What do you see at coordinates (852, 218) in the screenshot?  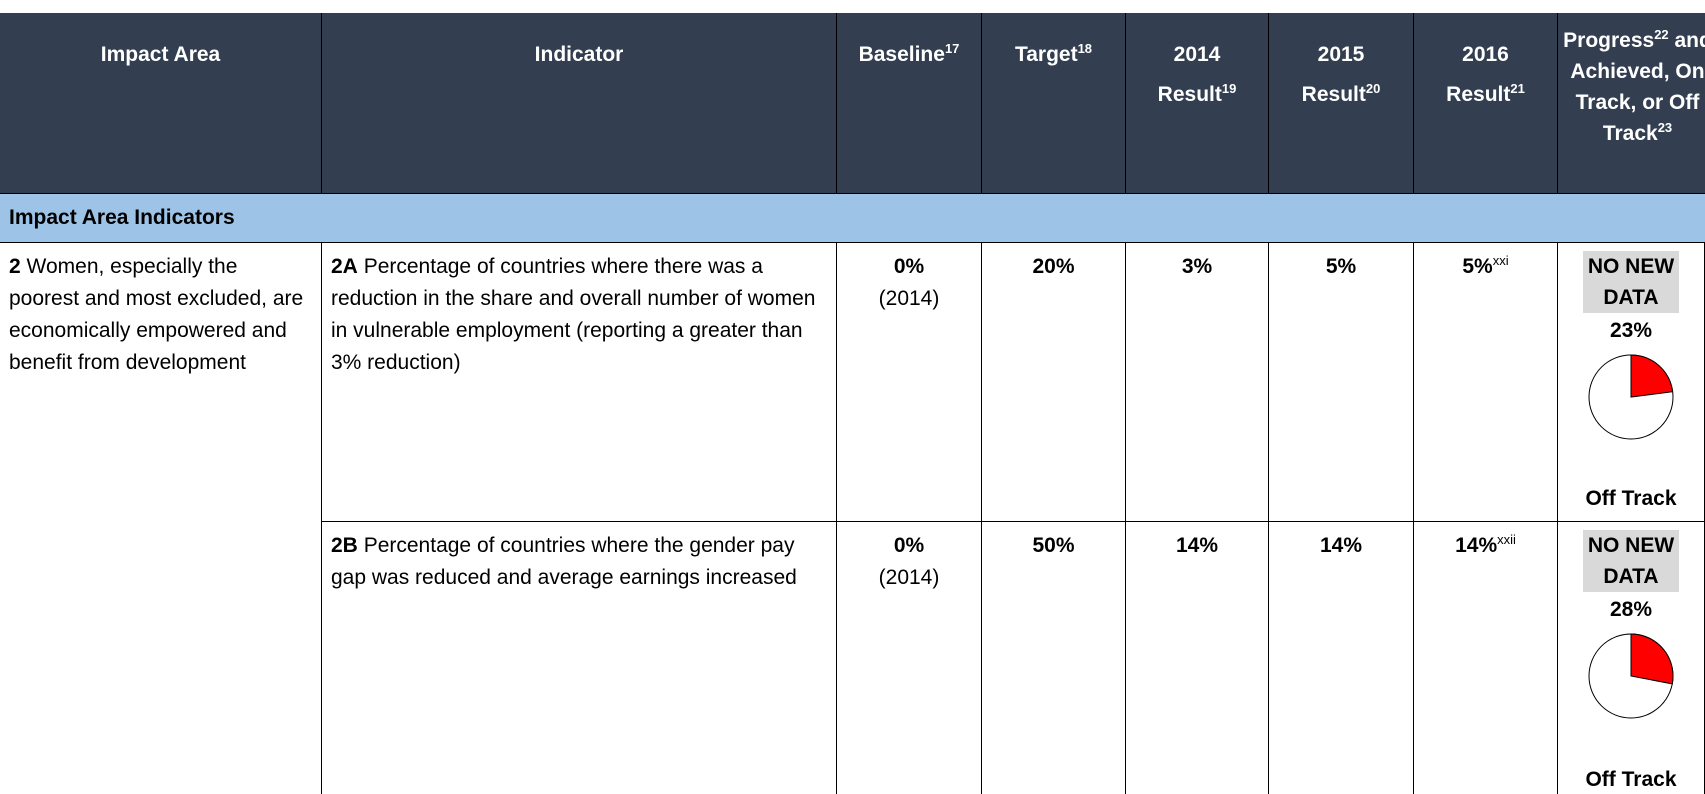 I see `section-row: Impact Area Indicators` at bounding box center [852, 218].